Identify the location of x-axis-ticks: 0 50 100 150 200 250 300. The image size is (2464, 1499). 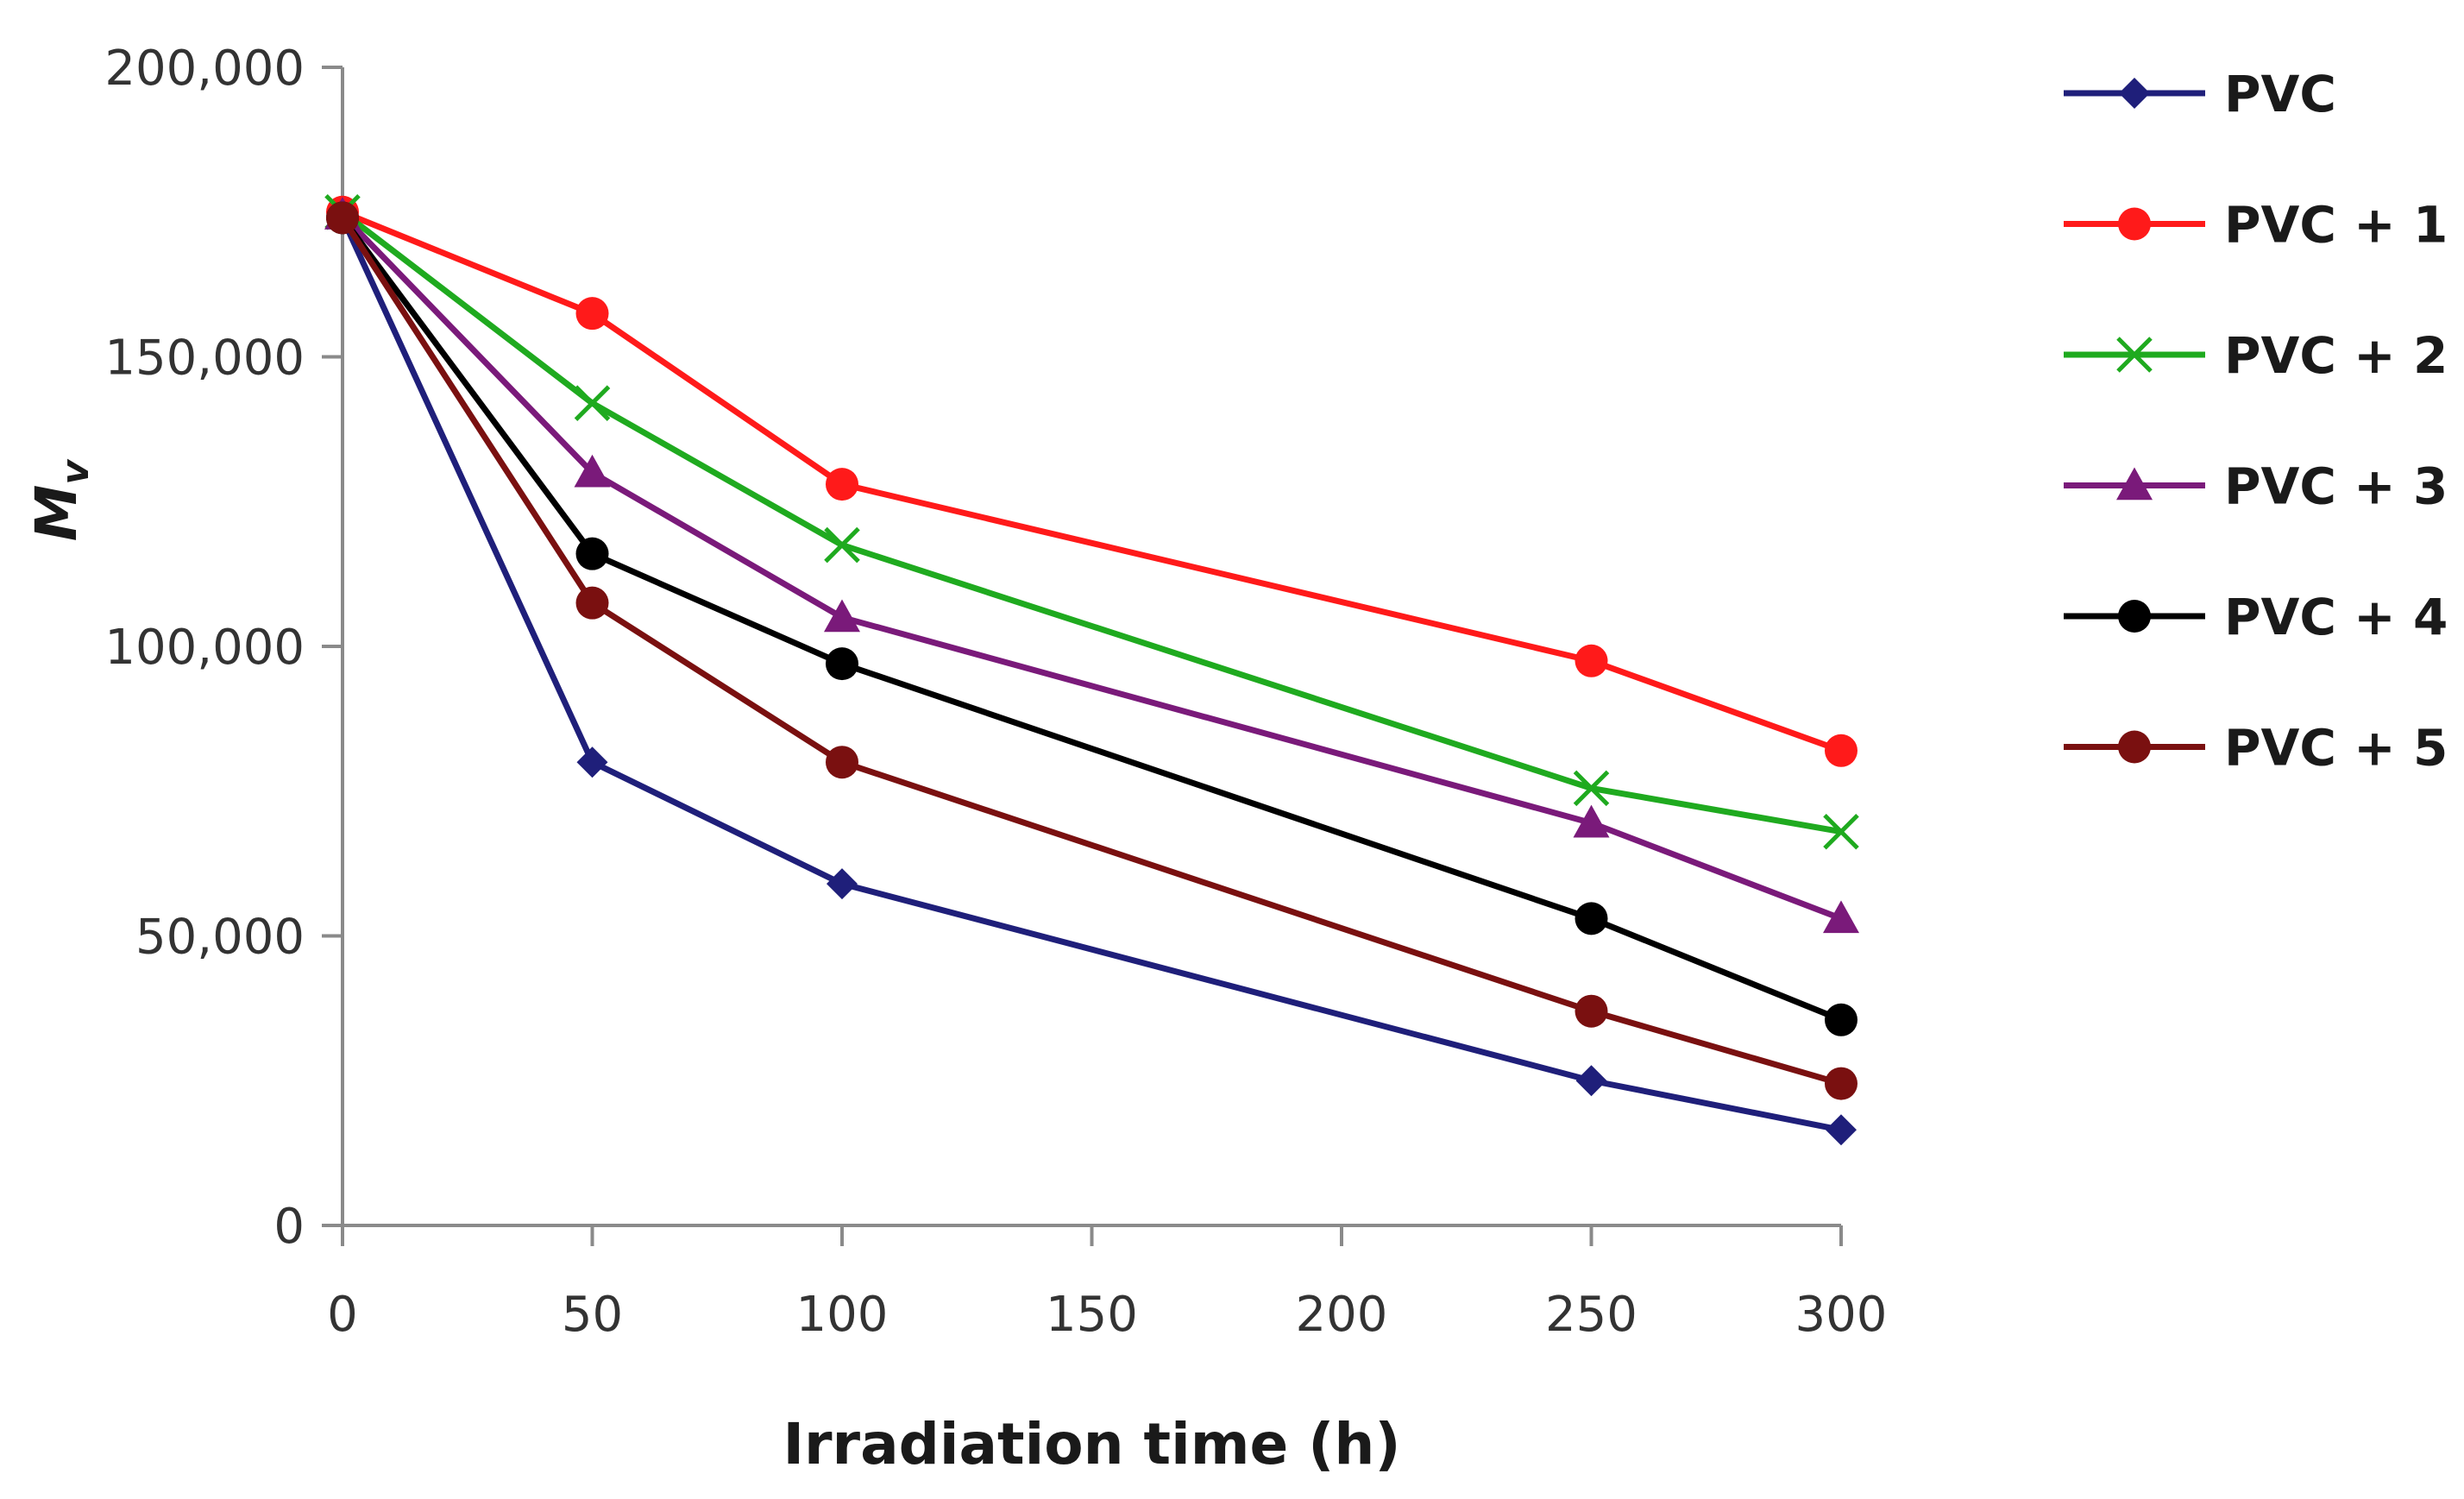
(1107, 1284).